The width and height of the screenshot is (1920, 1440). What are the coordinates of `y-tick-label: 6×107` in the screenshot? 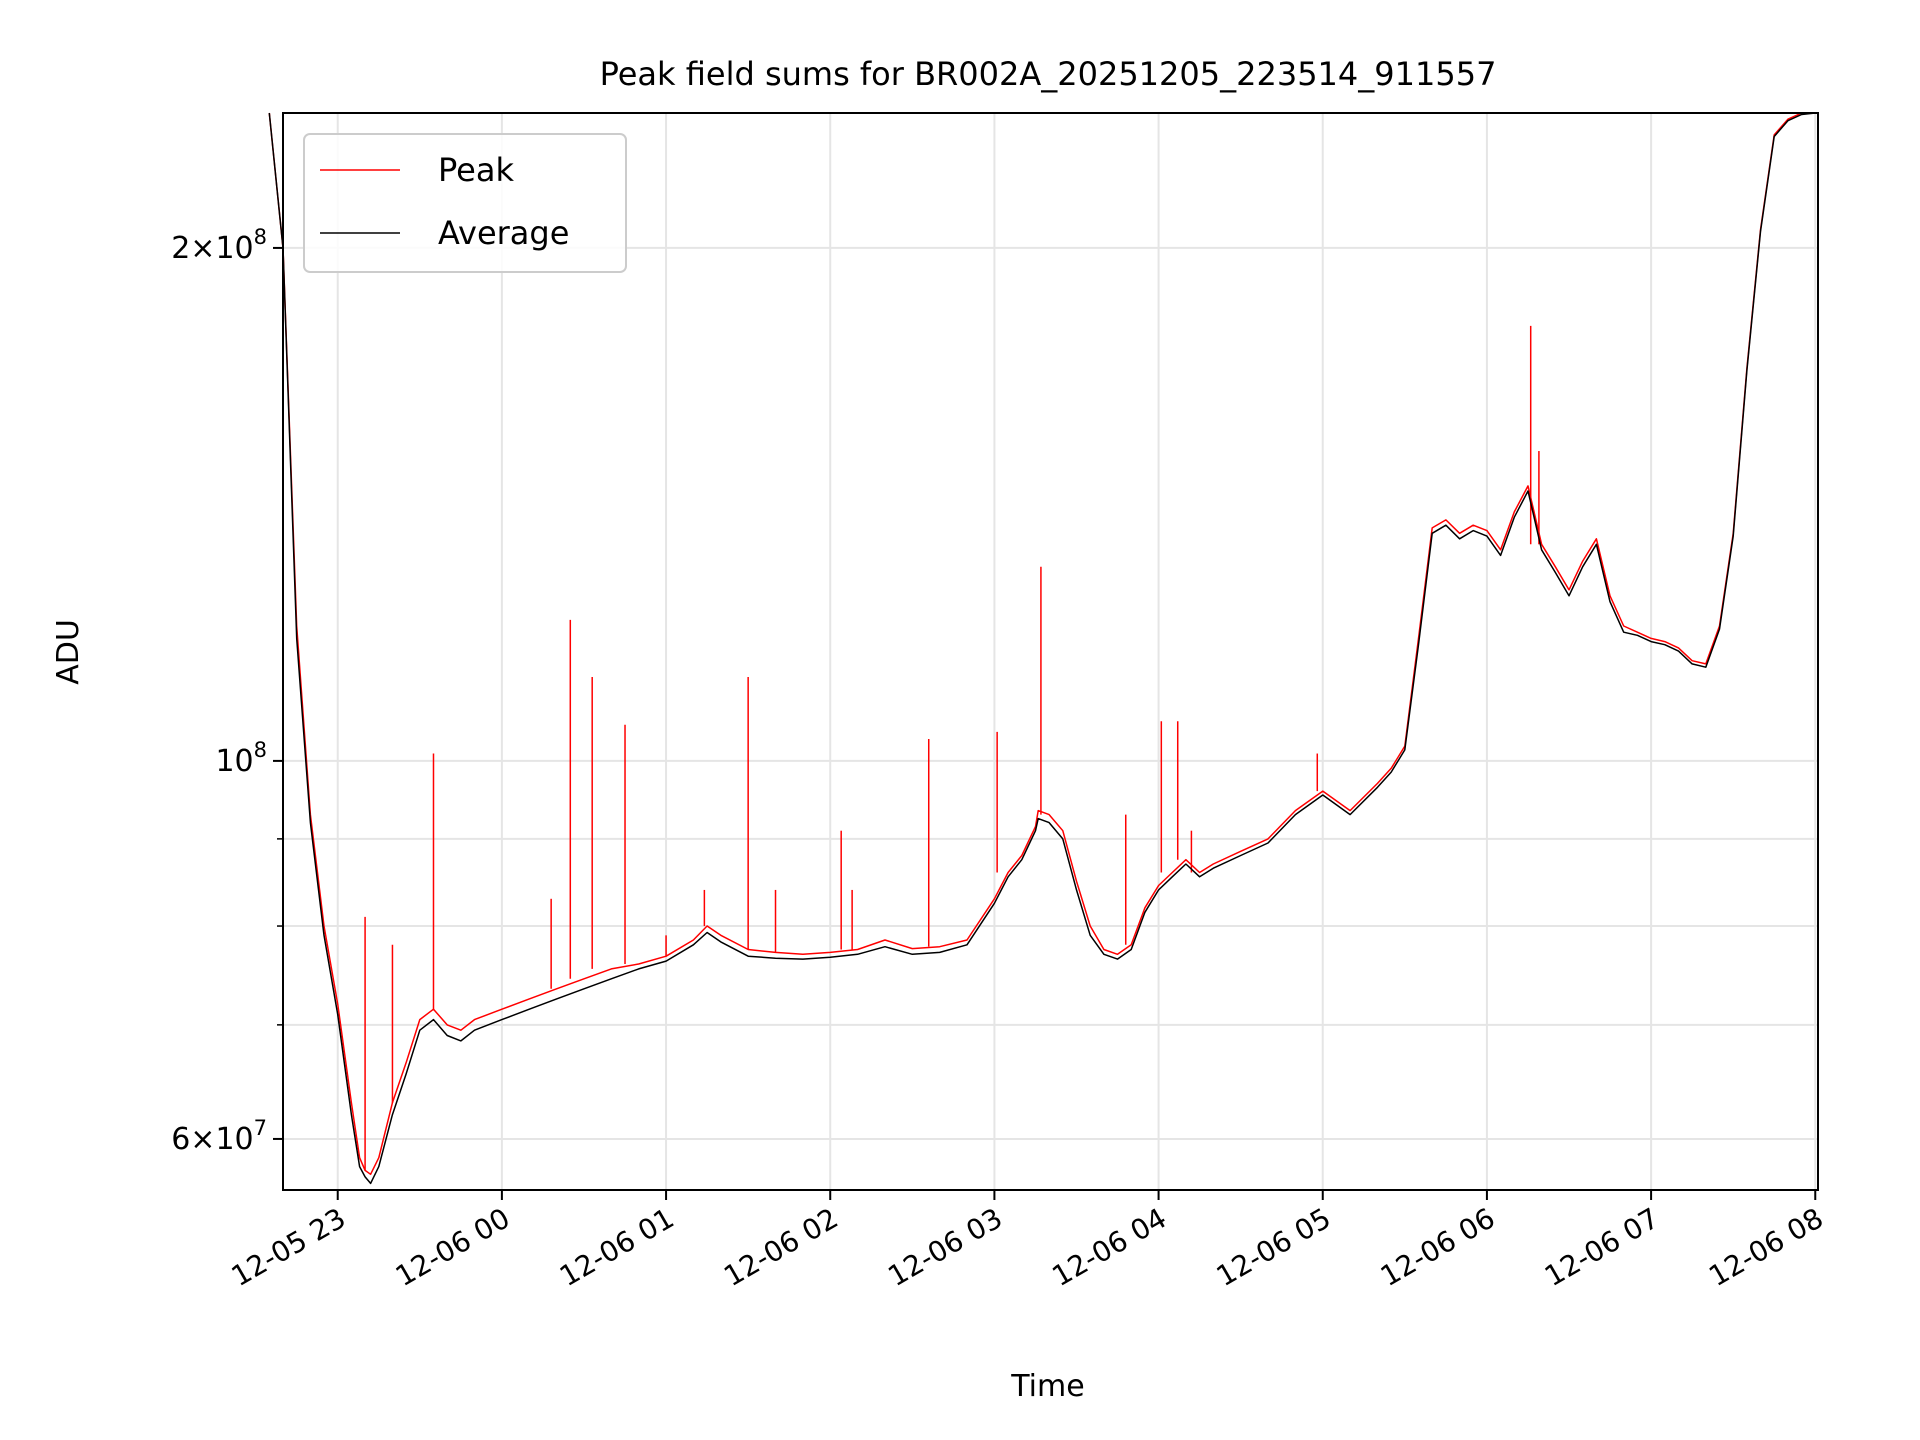 It's located at (219, 1136).